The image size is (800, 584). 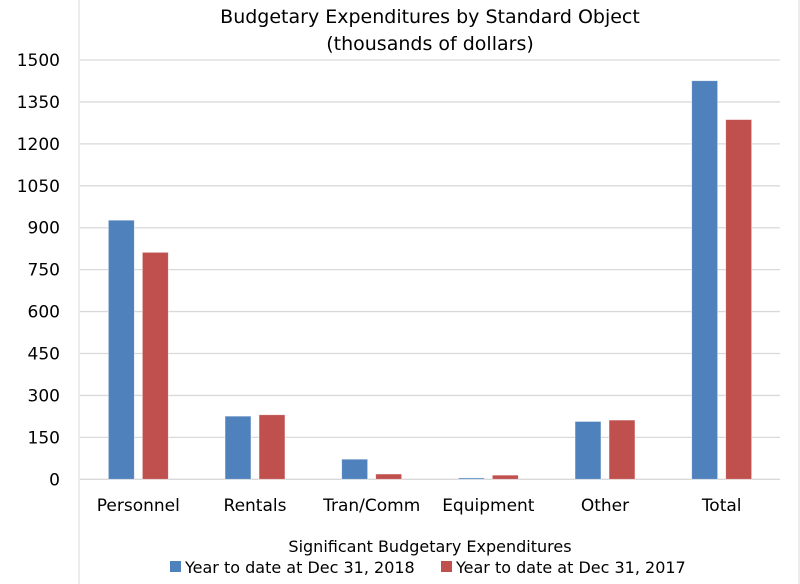 What do you see at coordinates (54, 480) in the screenshot?
I see `y-tick-label: 0` at bounding box center [54, 480].